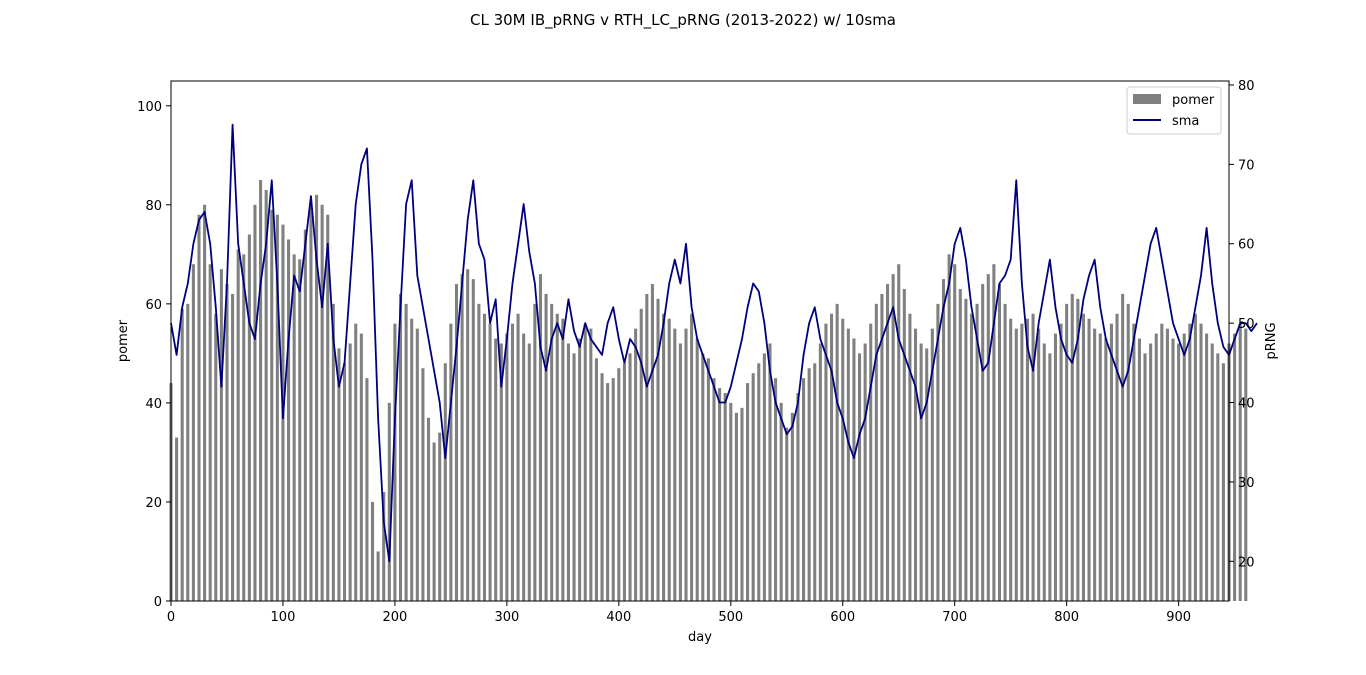 This screenshot has height=675, width=1366. Describe the element at coordinates (153, 305) in the screenshot. I see `left-y-tick-label: 60` at that location.